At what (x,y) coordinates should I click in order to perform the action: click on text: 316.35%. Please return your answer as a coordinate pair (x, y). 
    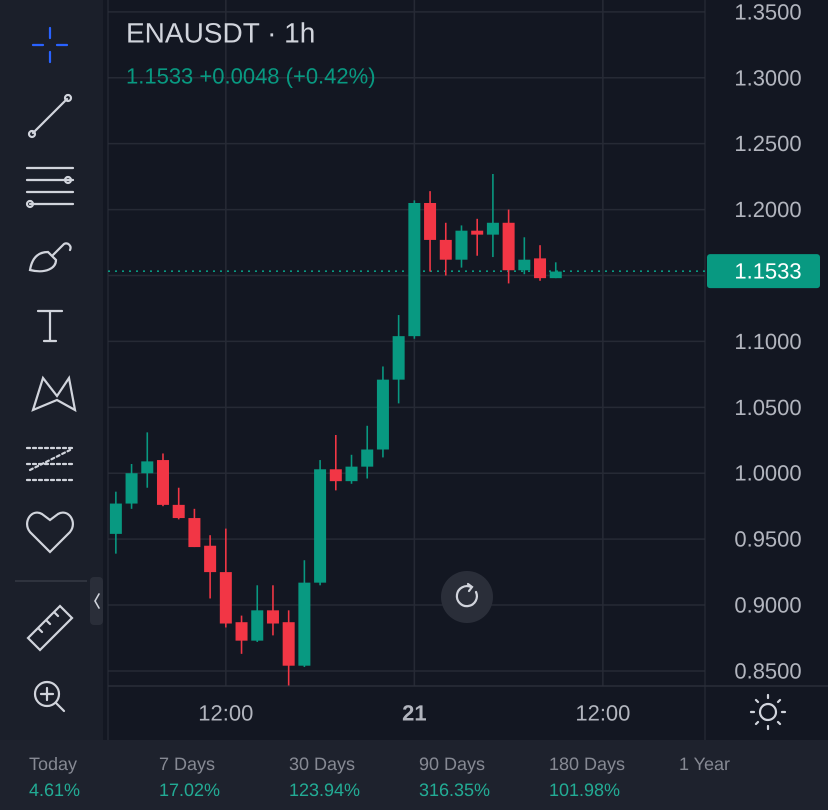
    Looking at the image, I should click on (454, 790).